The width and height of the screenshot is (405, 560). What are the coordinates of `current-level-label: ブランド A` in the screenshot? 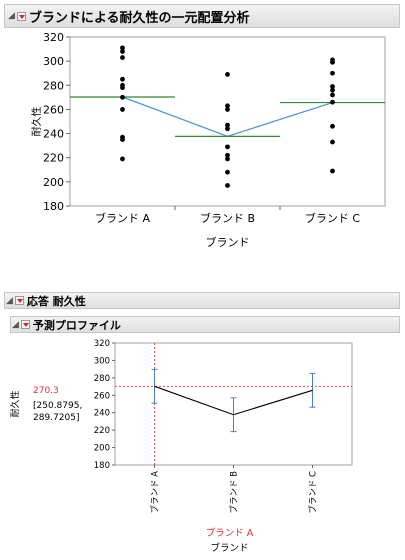 It's located at (230, 533).